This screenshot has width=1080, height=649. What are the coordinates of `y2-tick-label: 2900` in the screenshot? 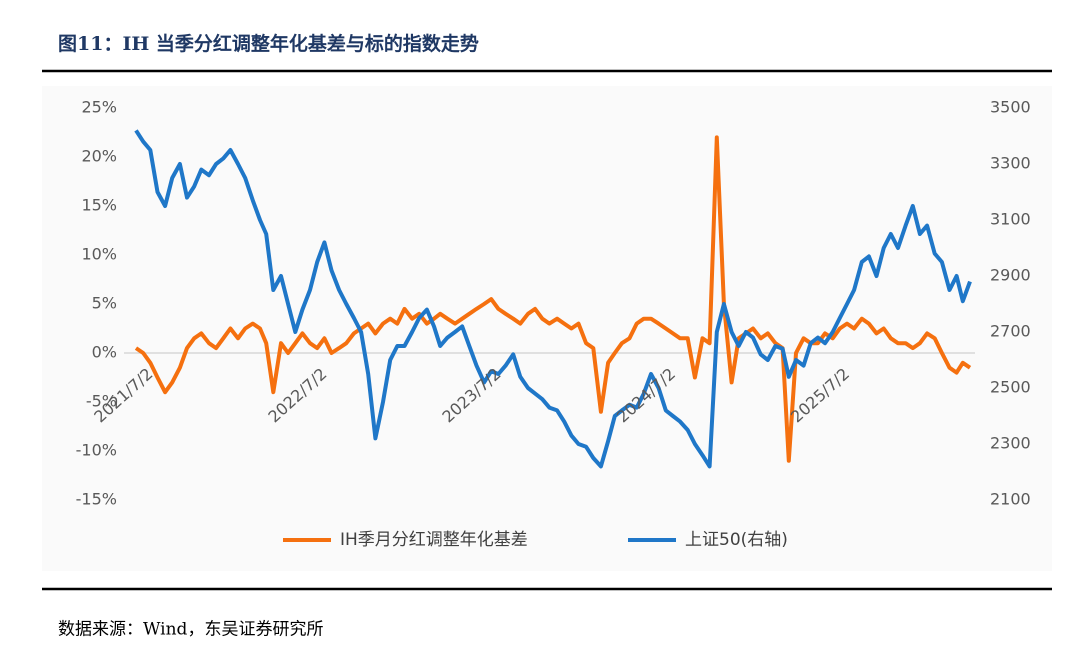 It's located at (1010, 275).